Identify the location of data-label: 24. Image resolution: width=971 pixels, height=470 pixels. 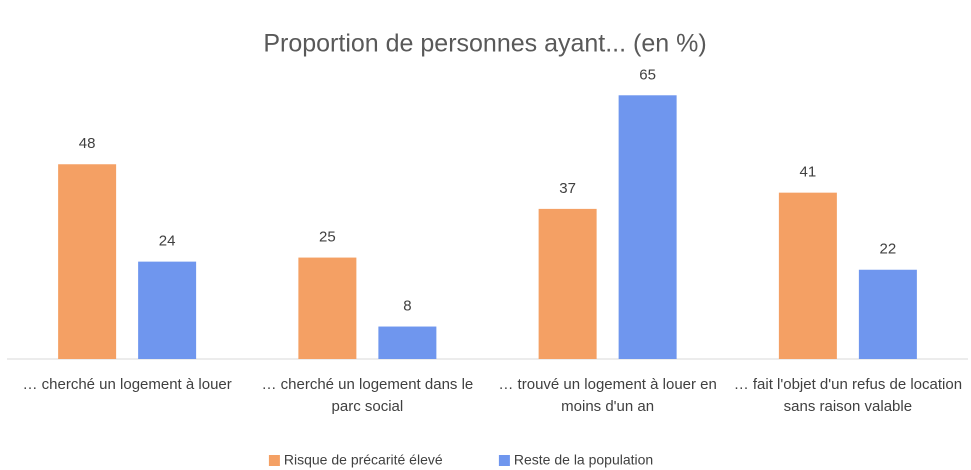
(167, 241).